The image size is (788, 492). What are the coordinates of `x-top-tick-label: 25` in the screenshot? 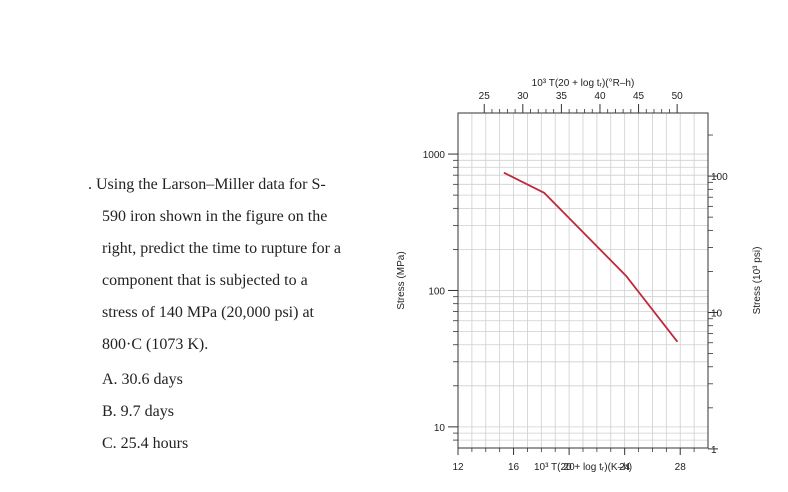 It's located at (485, 96).